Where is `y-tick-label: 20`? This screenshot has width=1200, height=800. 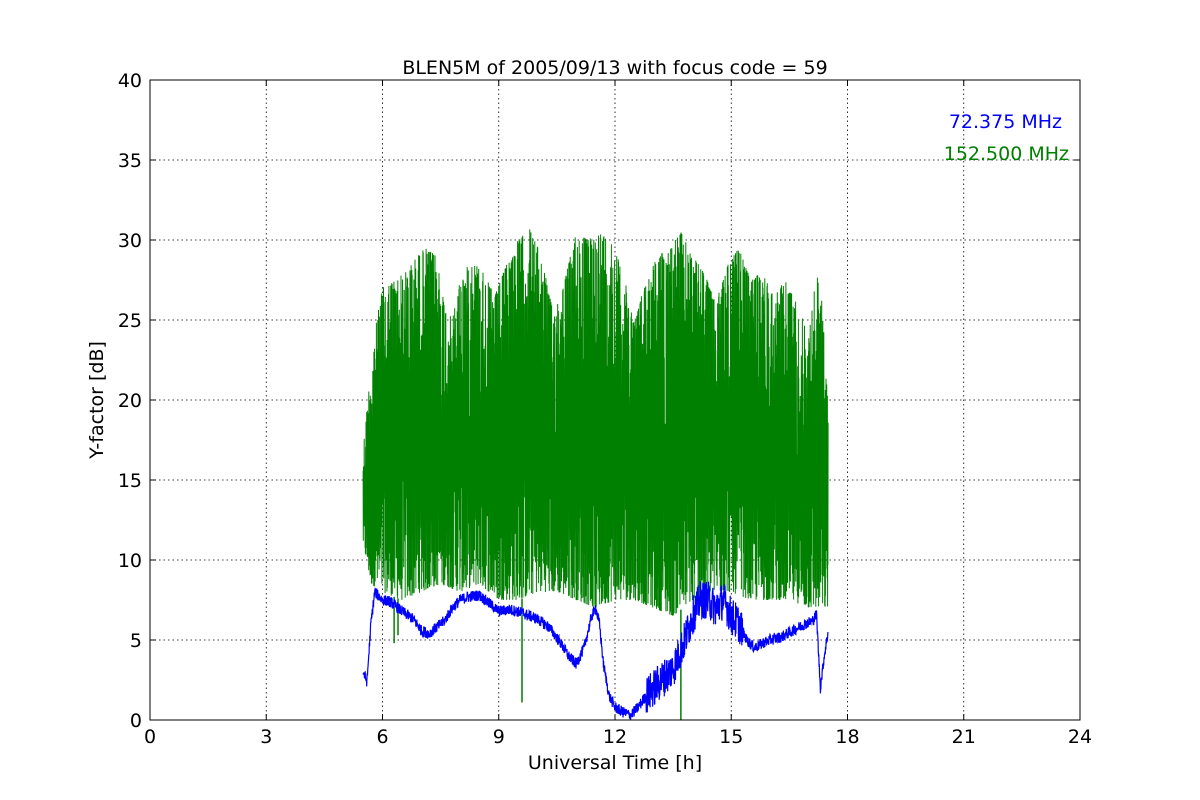 y-tick-label: 20 is located at coordinates (130, 401).